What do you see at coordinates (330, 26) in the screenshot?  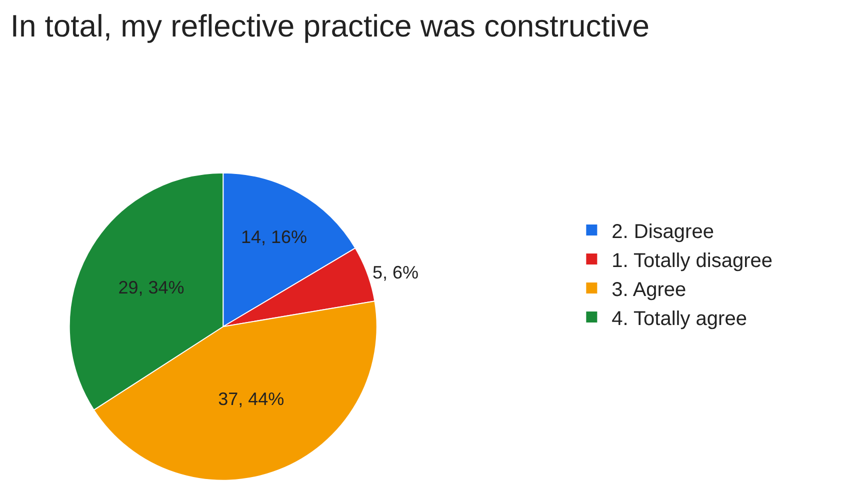 I see `chart-title: In total, my reflective practice was constructive` at bounding box center [330, 26].